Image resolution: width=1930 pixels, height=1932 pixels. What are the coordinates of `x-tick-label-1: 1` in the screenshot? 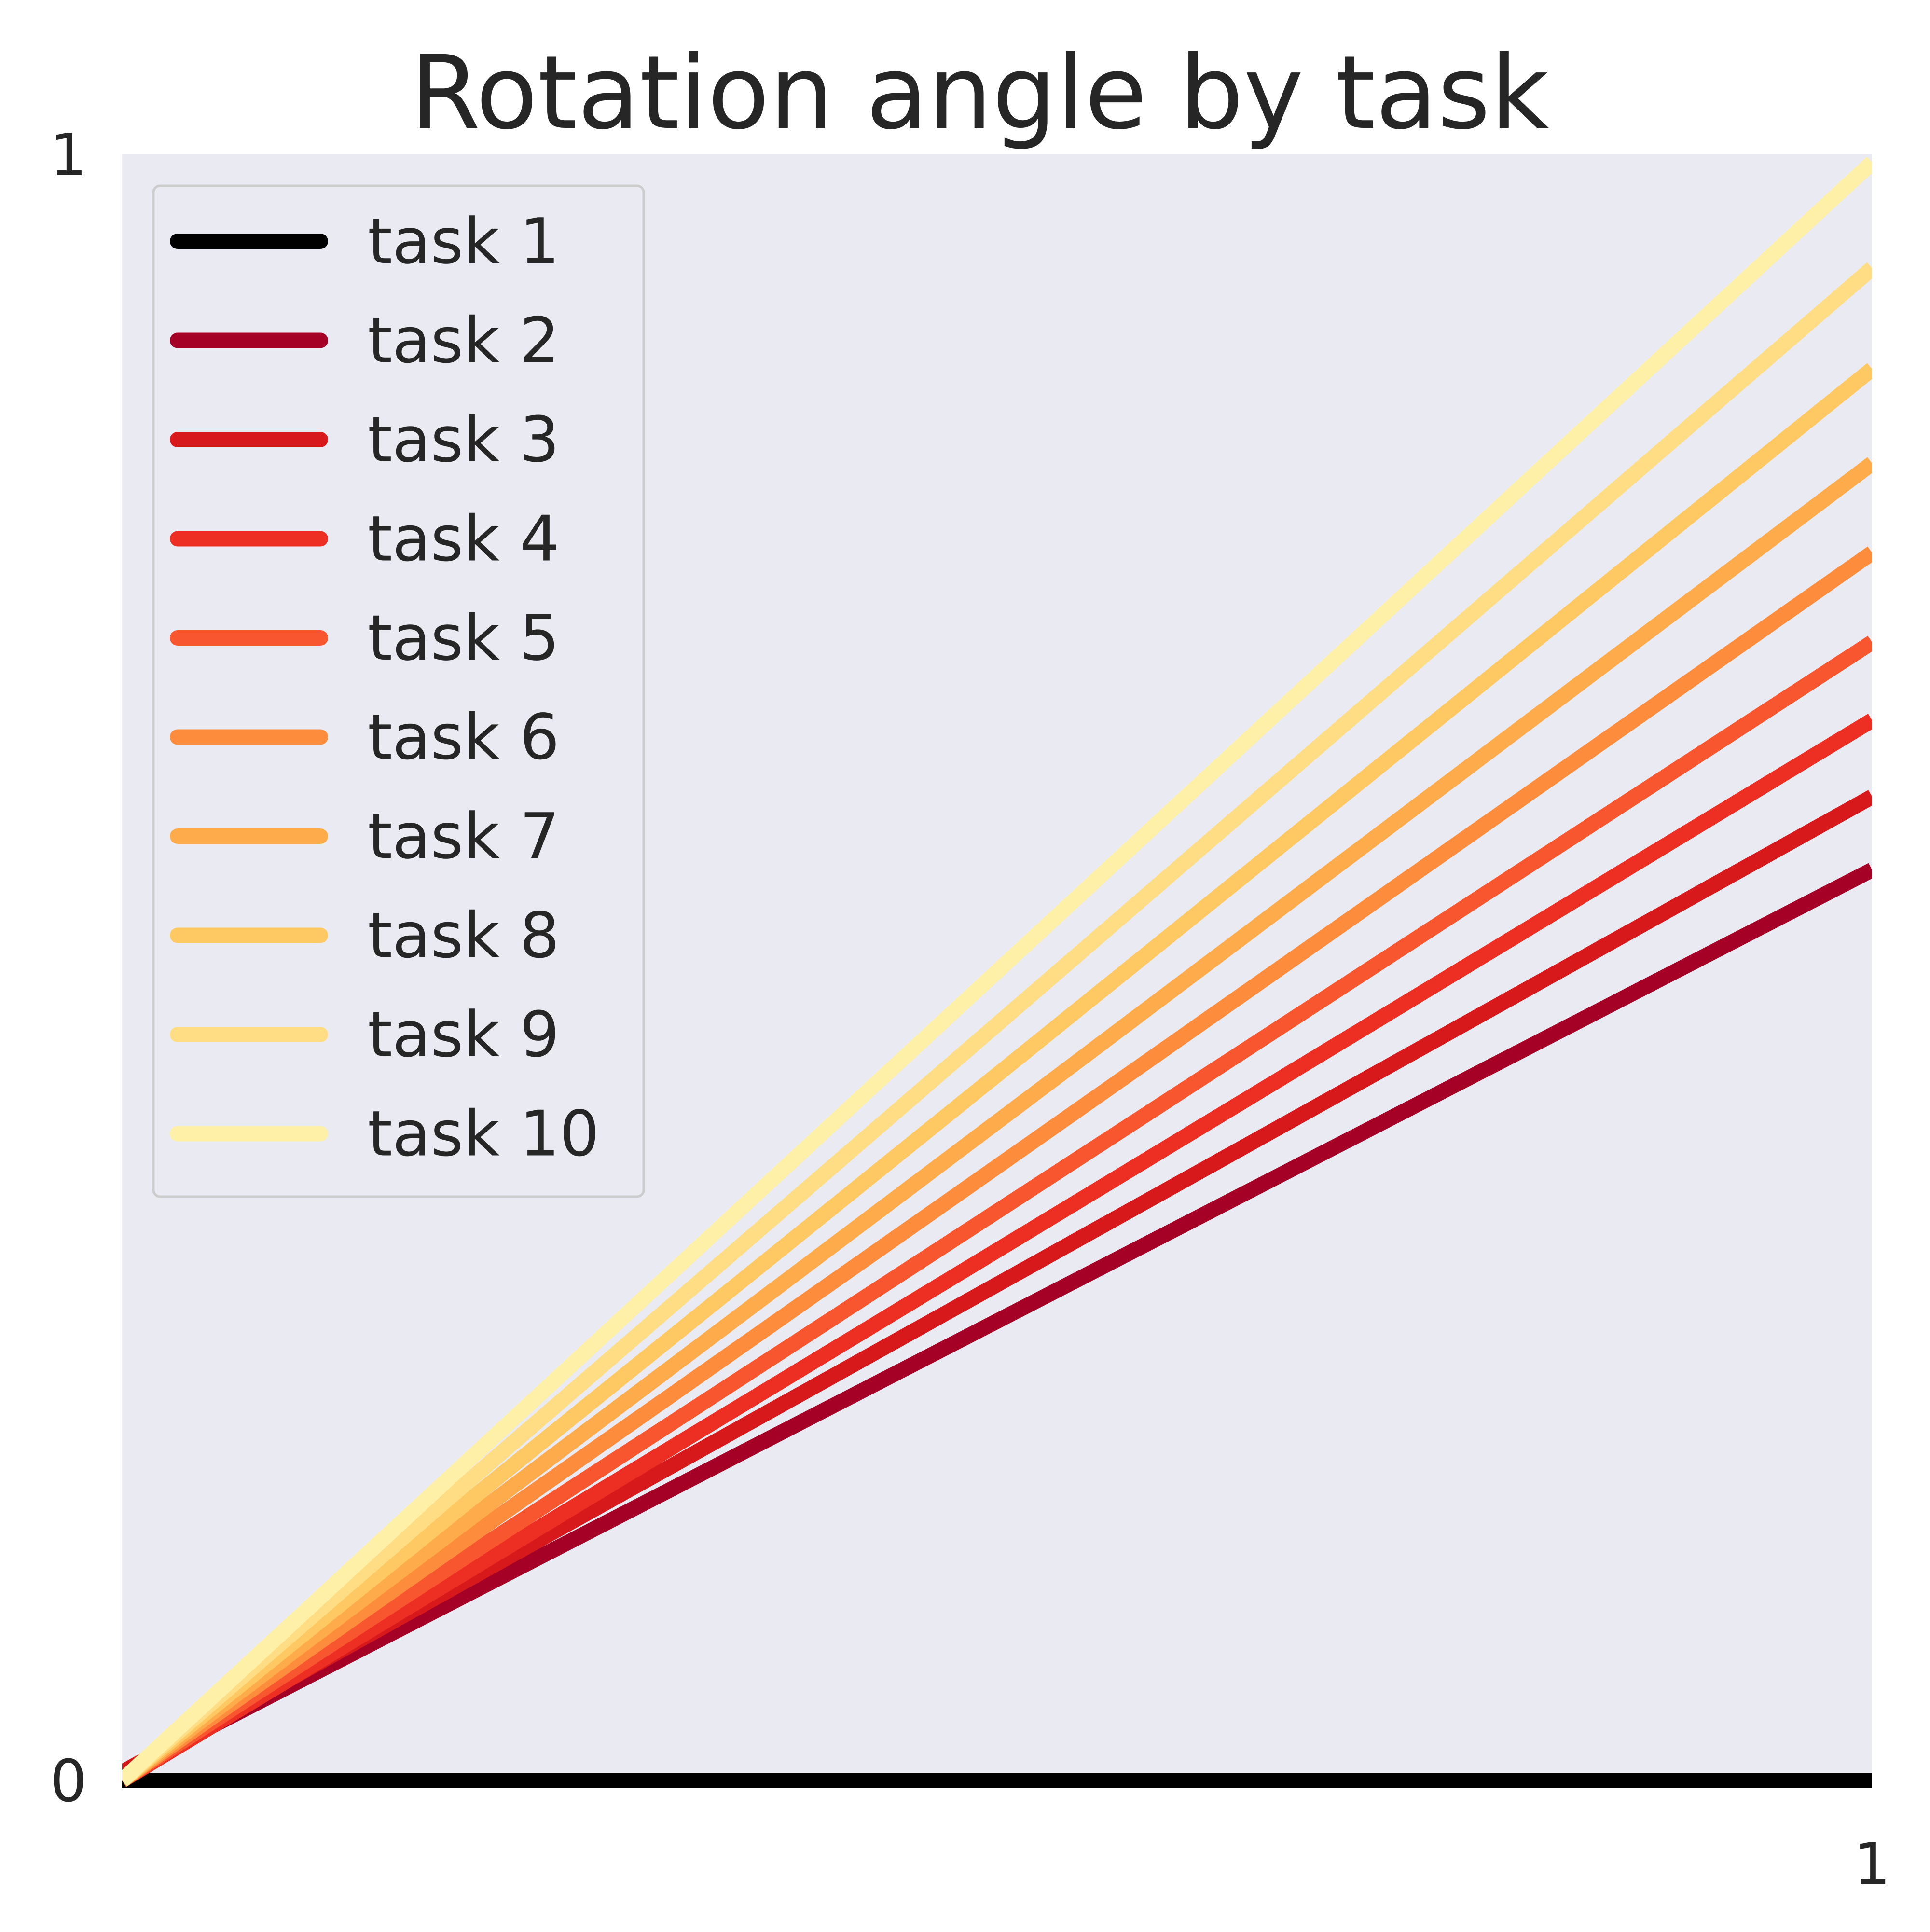 It's located at (1872, 1864).